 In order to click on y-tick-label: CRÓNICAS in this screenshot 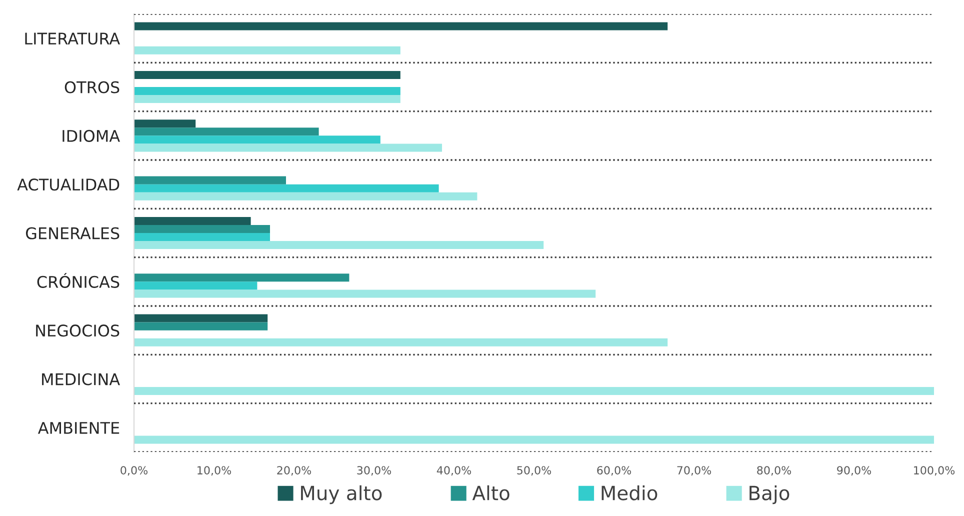, I will do `click(78, 280)`.